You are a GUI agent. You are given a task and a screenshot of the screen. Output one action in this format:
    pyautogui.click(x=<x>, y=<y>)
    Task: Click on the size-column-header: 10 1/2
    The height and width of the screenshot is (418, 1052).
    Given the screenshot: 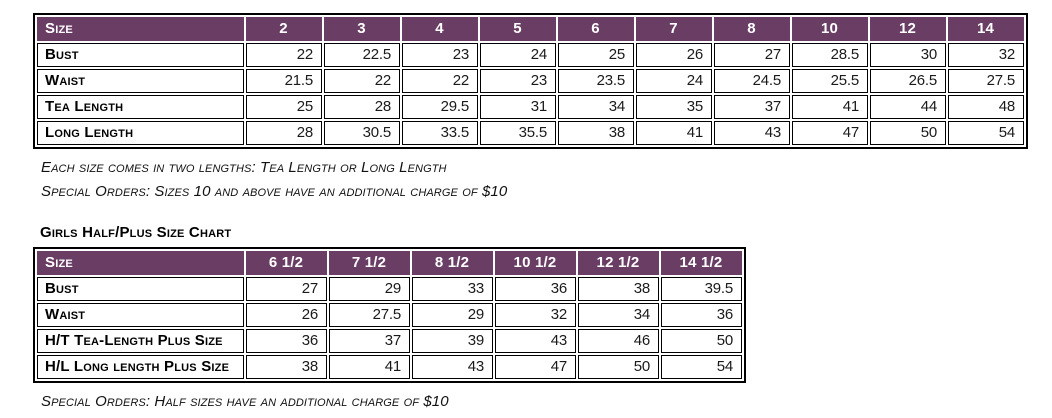 What is the action you would take?
    pyautogui.click(x=535, y=263)
    